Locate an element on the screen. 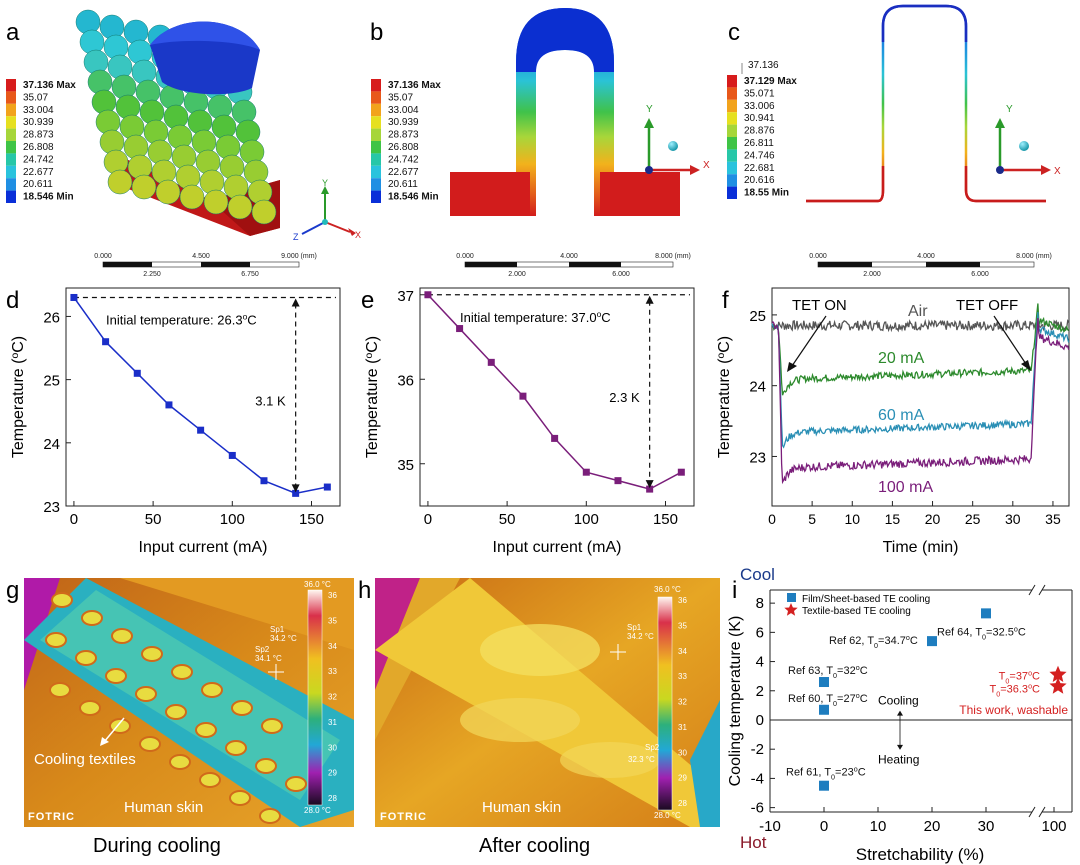 This screenshot has width=1080, height=865. axis-z-a: Z is located at coordinates (296, 237).